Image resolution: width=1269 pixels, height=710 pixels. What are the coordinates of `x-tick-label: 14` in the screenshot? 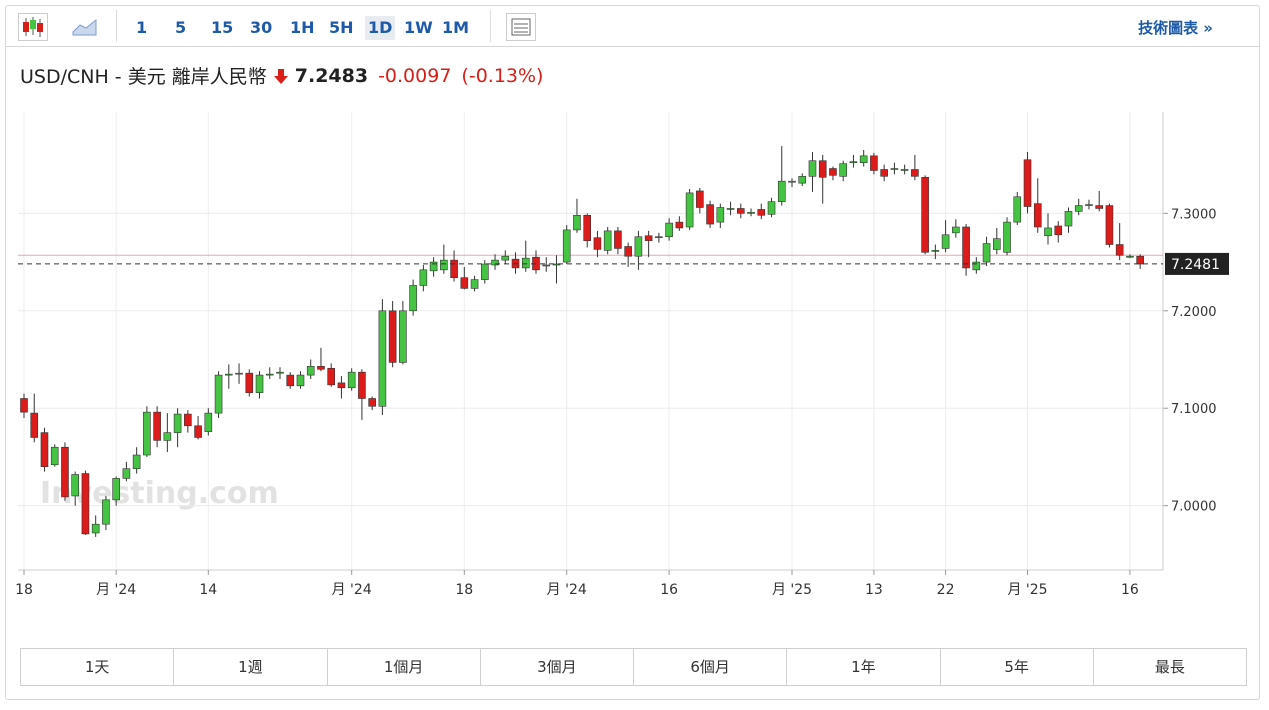 It's located at (208, 590).